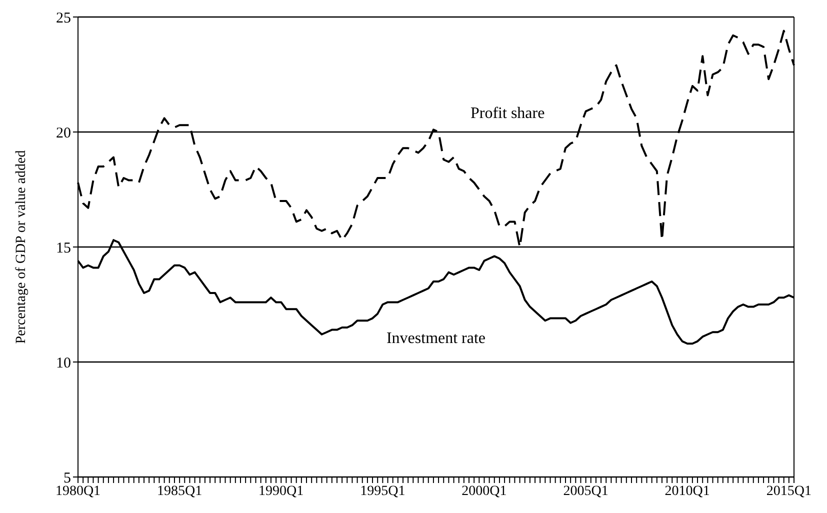 Image resolution: width=827 pixels, height=513 pixels. I want to click on x-tick-label: 2010Q1, so click(687, 491).